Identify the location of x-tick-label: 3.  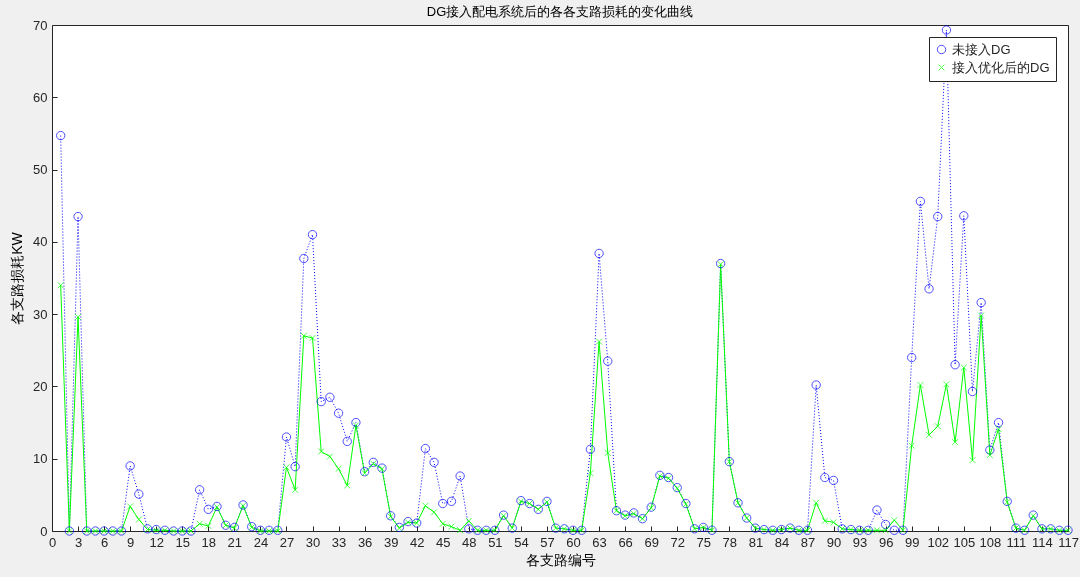
(78, 542).